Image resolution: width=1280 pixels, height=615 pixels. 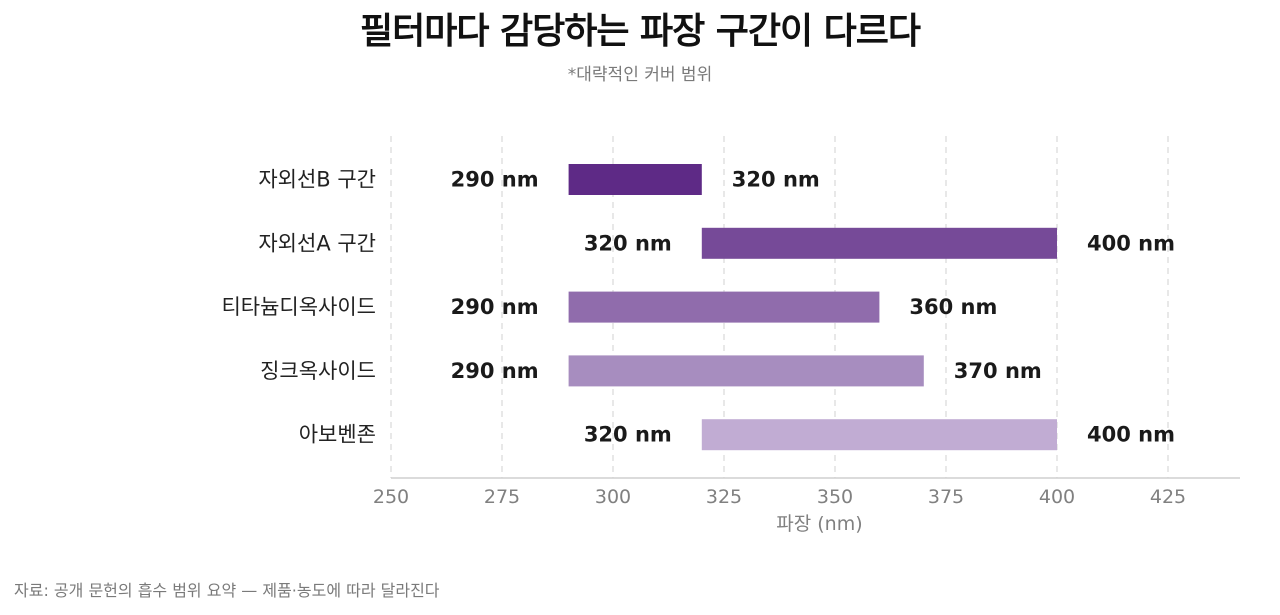 I want to click on category-label: 자외선A 구간, so click(x=317, y=243).